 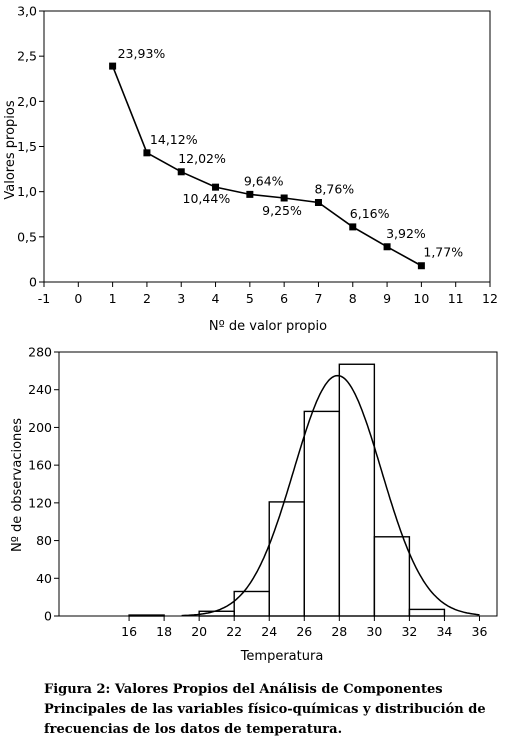 What do you see at coordinates (27, 146) in the screenshot?
I see `y-tick-label: 1,5` at bounding box center [27, 146].